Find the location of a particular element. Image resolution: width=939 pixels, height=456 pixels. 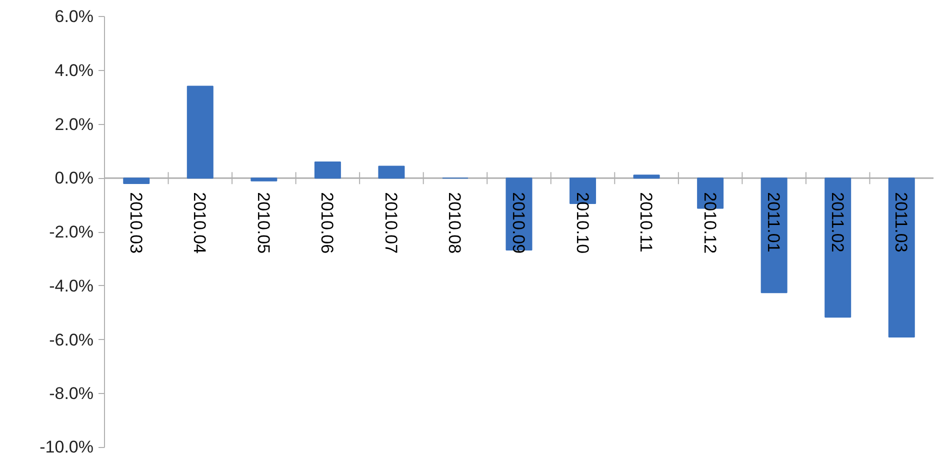

y-tick-label: -4.0% is located at coordinates (71, 286).